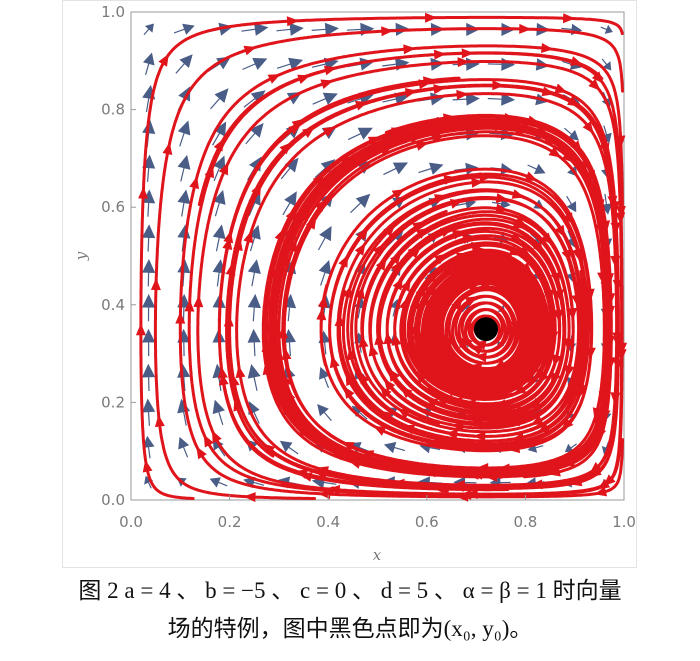  What do you see at coordinates (113, 207) in the screenshot?
I see `y-tick-label: 0.6` at bounding box center [113, 207].